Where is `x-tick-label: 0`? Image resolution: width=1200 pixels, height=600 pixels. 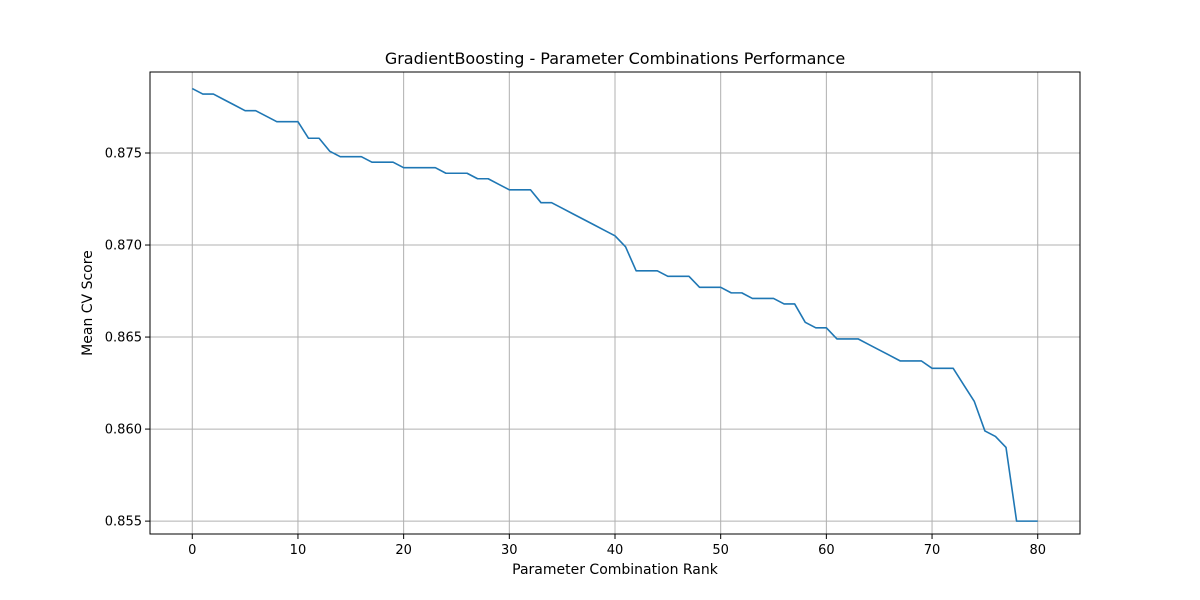
x-tick-label: 0 is located at coordinates (192, 550).